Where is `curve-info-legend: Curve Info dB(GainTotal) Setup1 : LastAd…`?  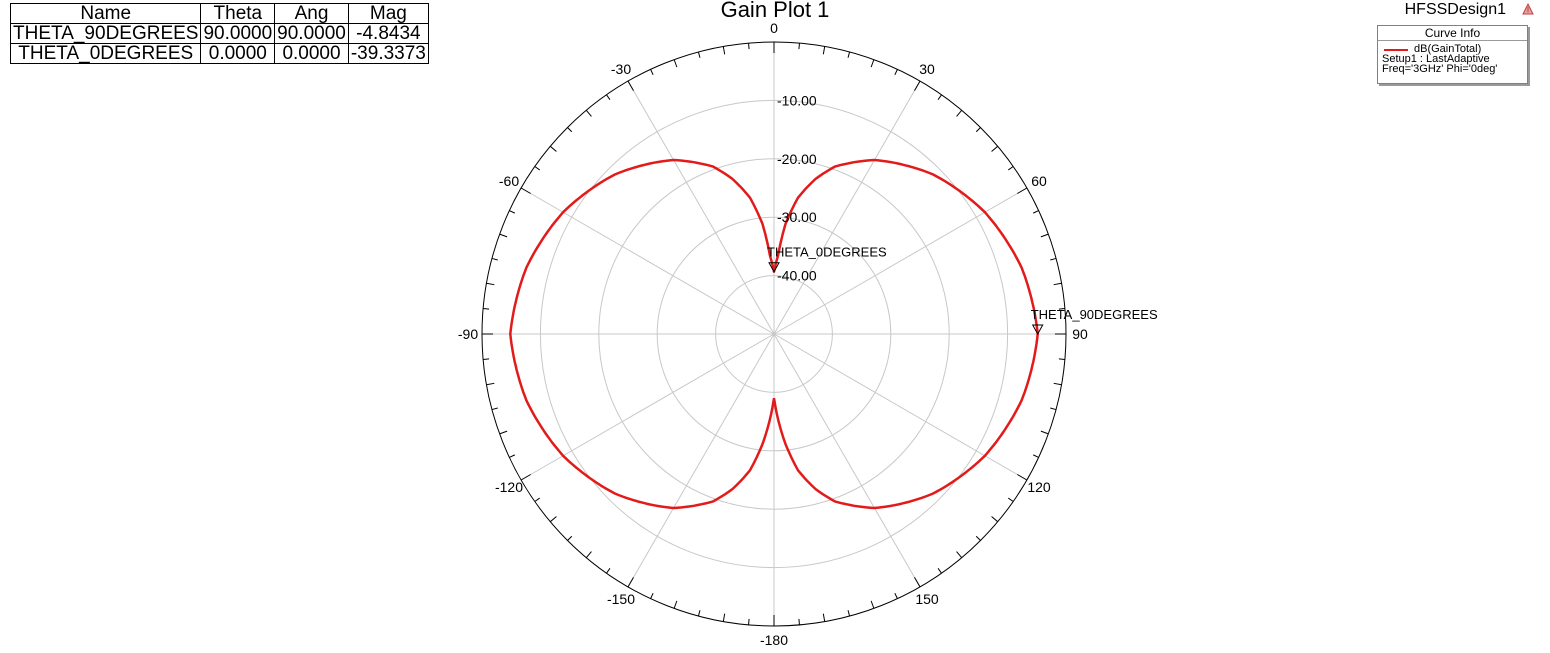
curve-info-legend: Curve Info dB(GainTotal) Setup1 : LastAd… is located at coordinates (1452, 54).